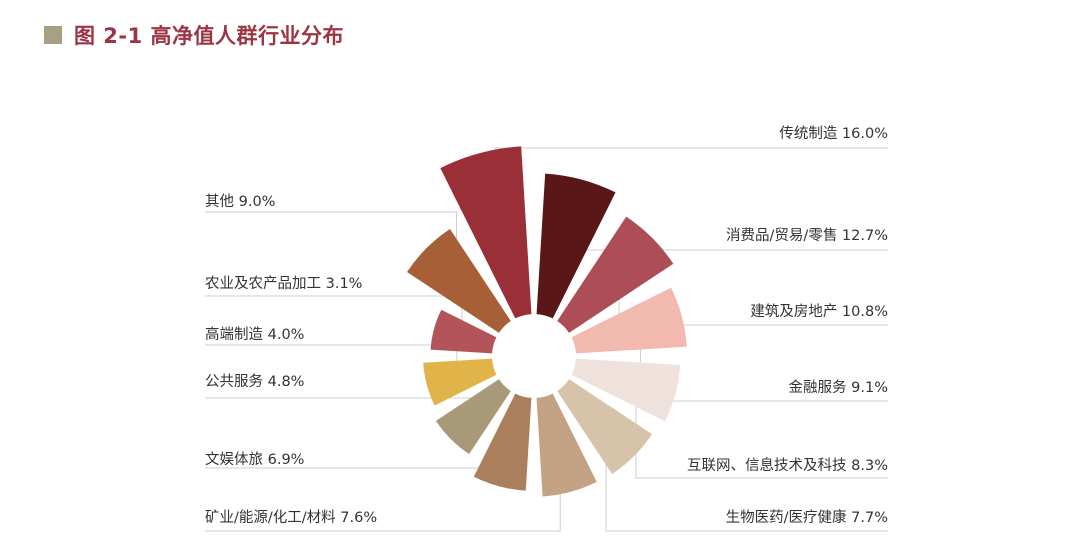  I want to click on chart-header: 图 2-1 高净值人群行业分布, so click(194, 35).